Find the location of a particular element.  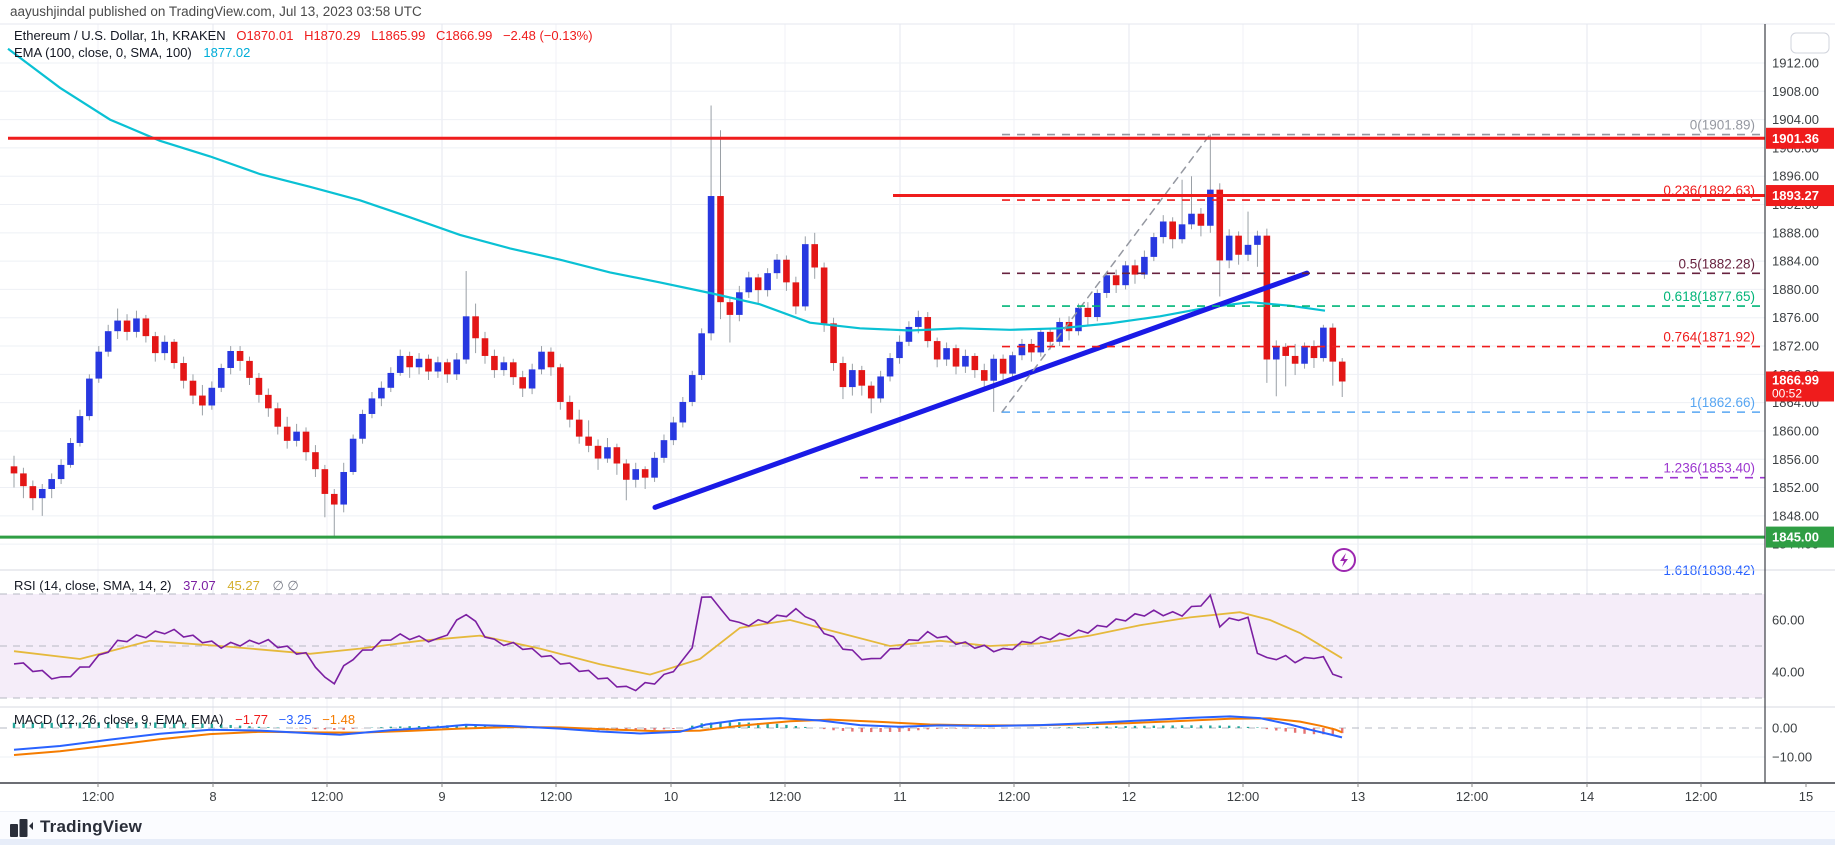

price-tick: 1884.00 is located at coordinates (1795, 261).